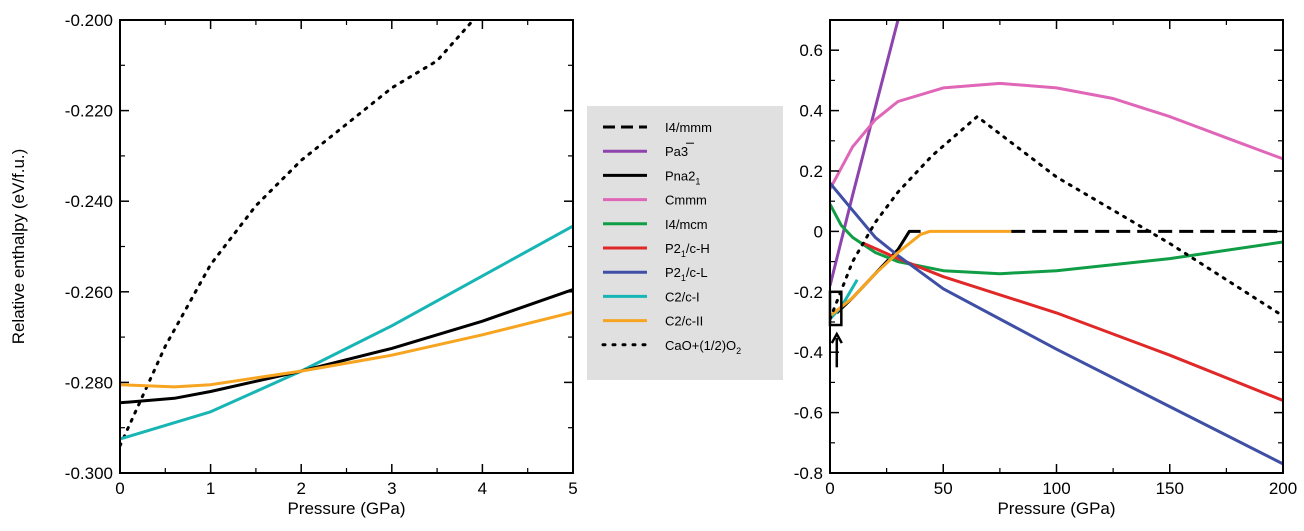 The width and height of the screenshot is (1304, 531). I want to click on right-y-tick-label: -0.8, so click(808, 473).